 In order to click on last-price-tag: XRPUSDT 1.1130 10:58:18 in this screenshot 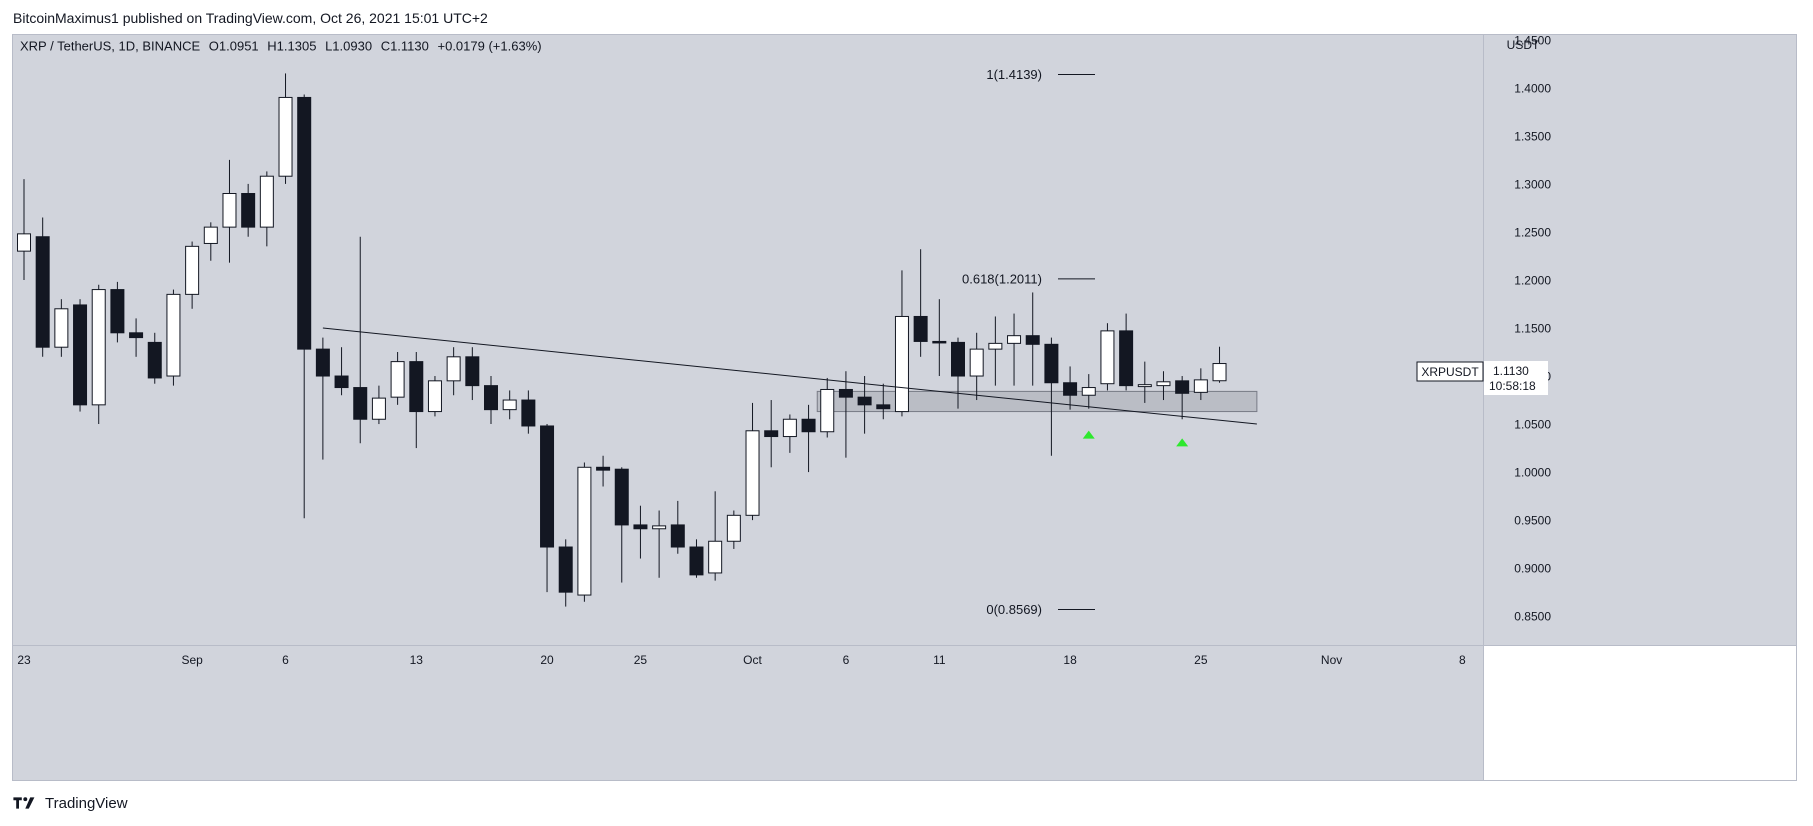, I will do `click(1482, 378)`.